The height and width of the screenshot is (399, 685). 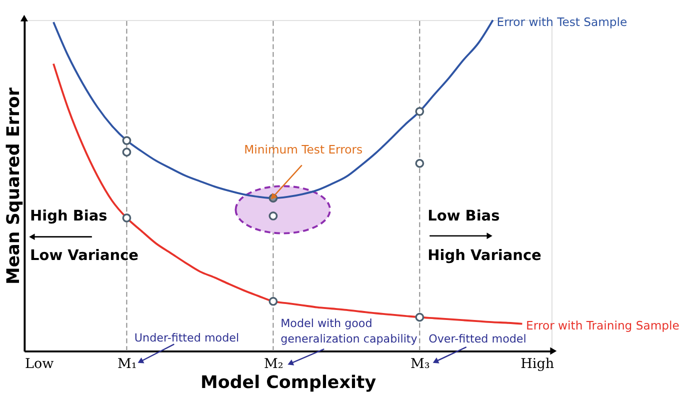 I want to click on x-axis-title: Model Complexity, so click(x=288, y=383).